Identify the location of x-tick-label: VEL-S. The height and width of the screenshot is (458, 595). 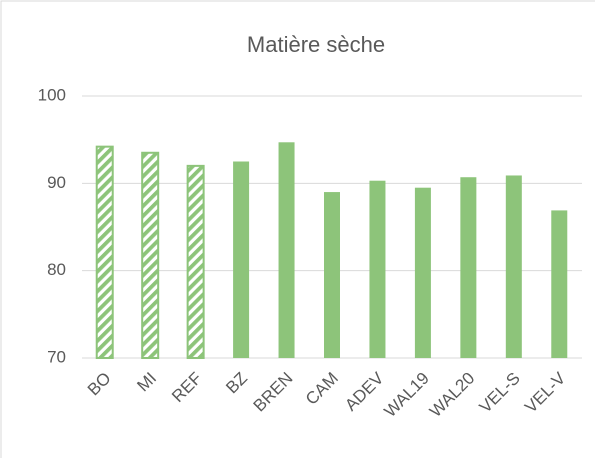
(500, 393).